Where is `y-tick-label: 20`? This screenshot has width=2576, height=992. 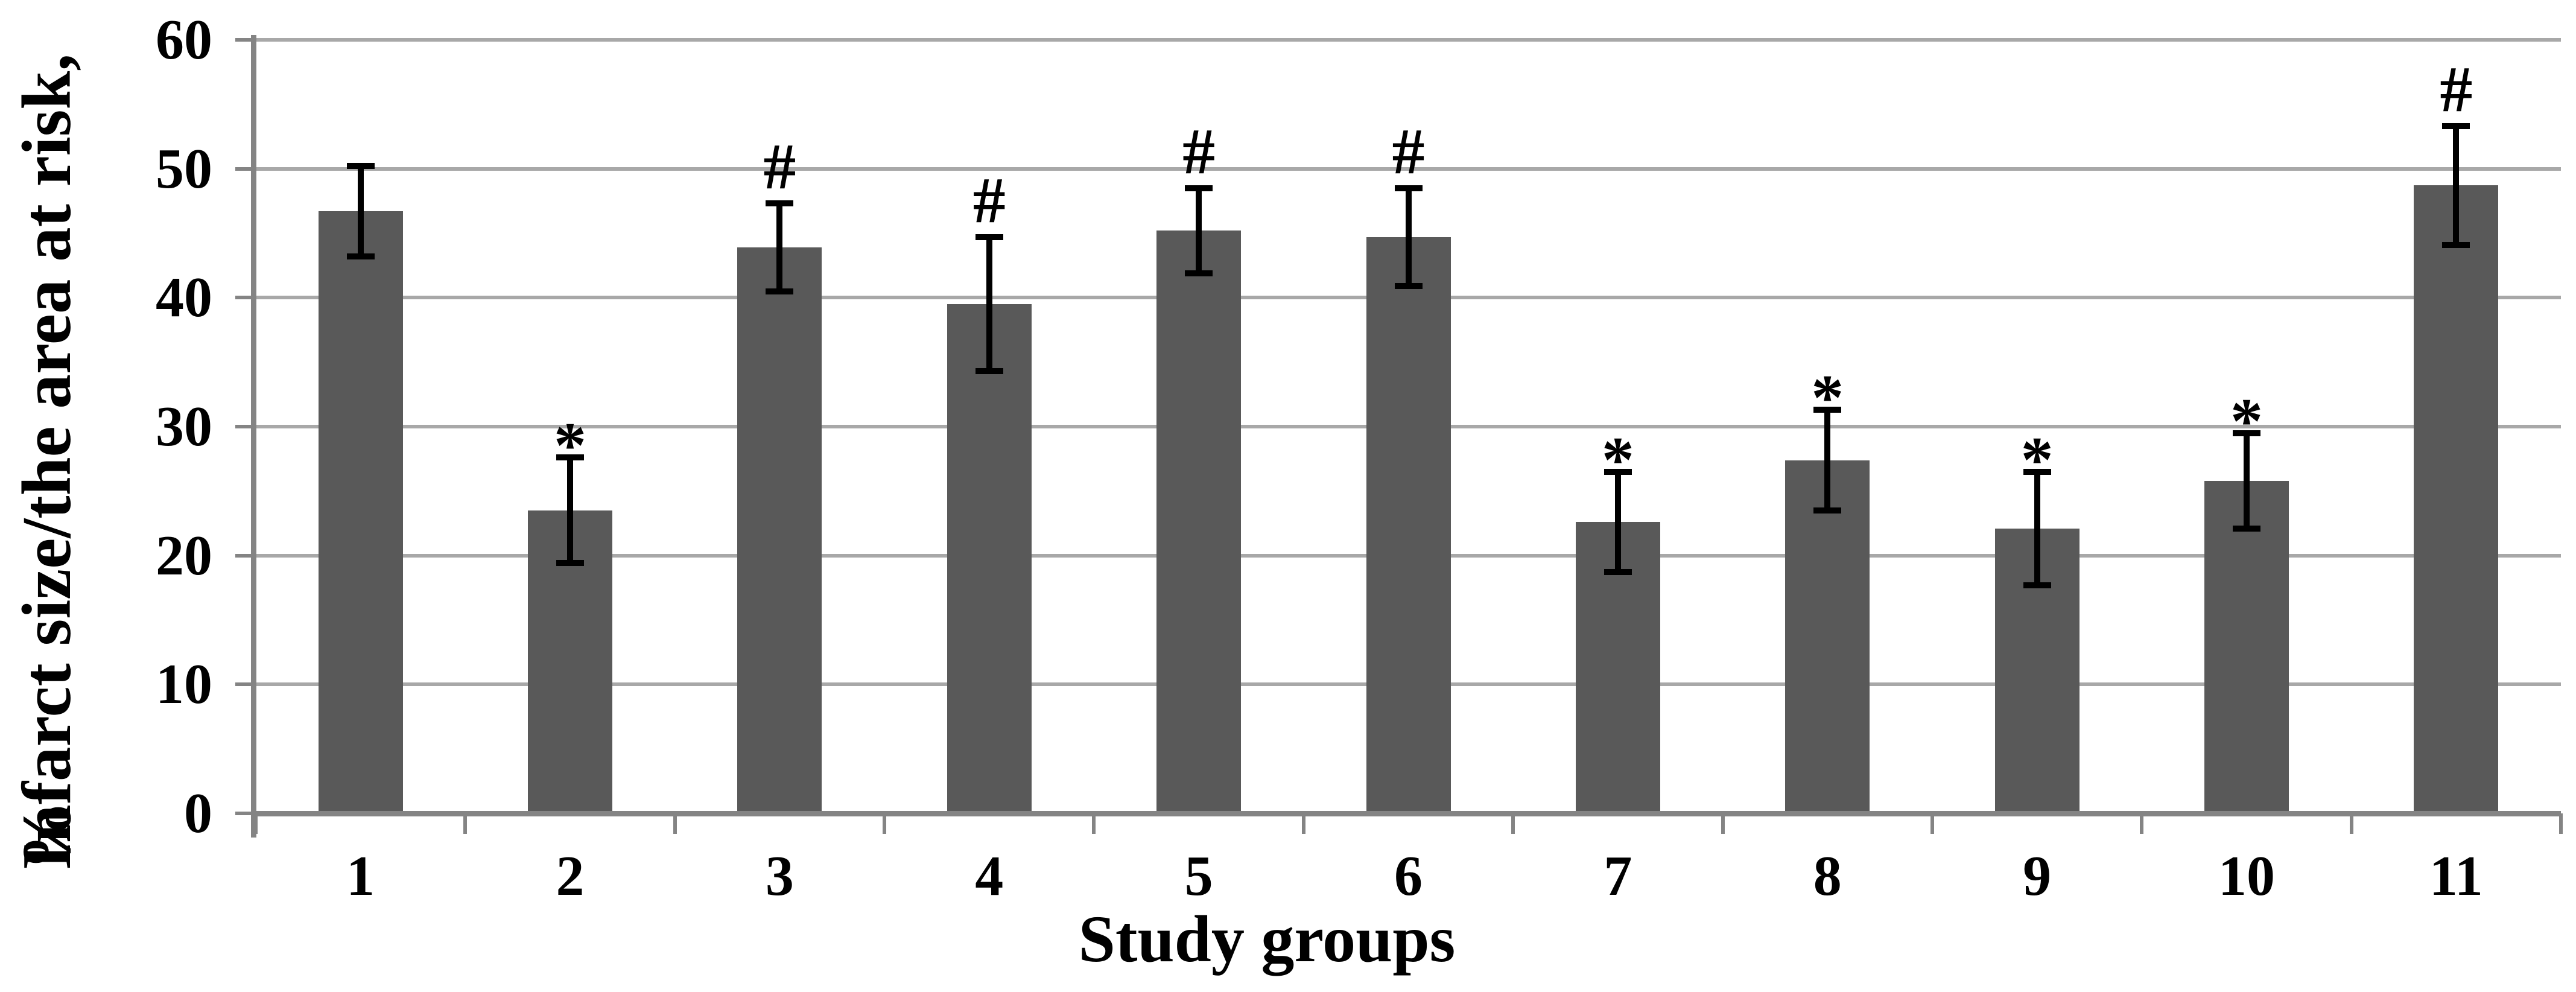 y-tick-label: 20 is located at coordinates (184, 555).